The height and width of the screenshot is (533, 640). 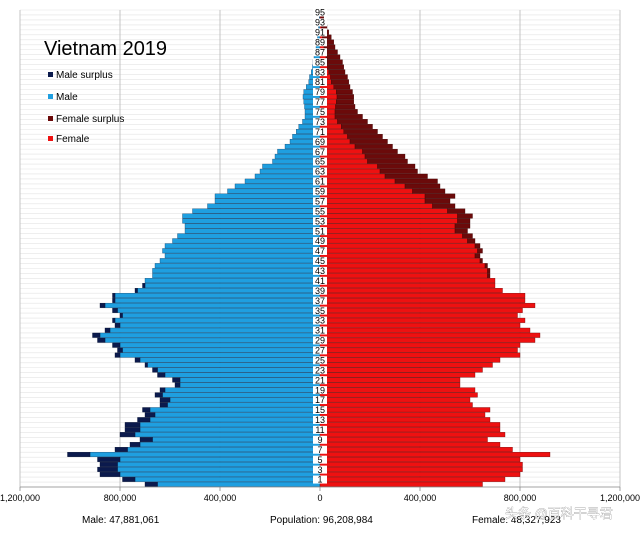 I want to click on age-label: 19, so click(x=320, y=390).